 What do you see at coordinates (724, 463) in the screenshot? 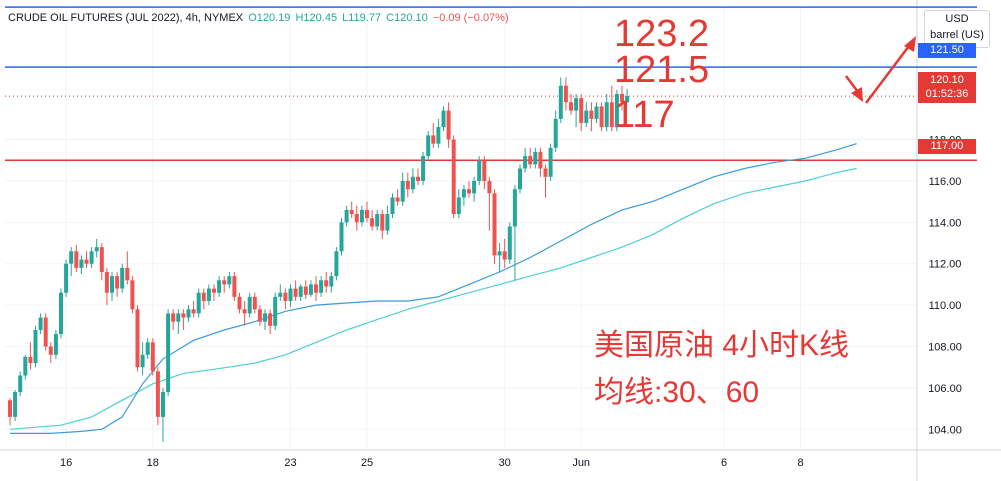
I see `x-tick-label: 6` at bounding box center [724, 463].